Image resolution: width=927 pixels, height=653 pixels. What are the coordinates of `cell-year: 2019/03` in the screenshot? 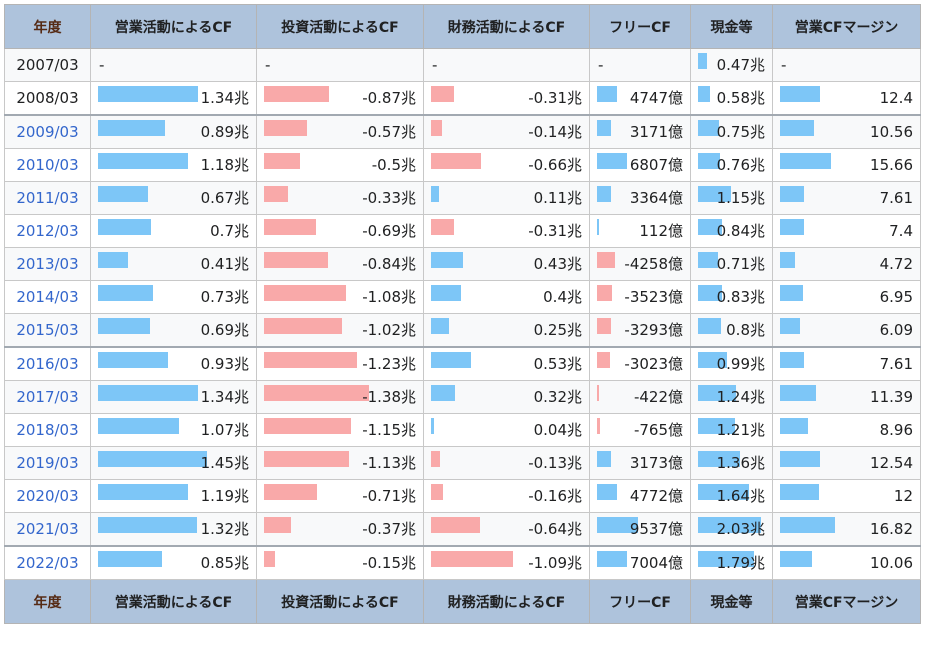 It's located at (47, 463).